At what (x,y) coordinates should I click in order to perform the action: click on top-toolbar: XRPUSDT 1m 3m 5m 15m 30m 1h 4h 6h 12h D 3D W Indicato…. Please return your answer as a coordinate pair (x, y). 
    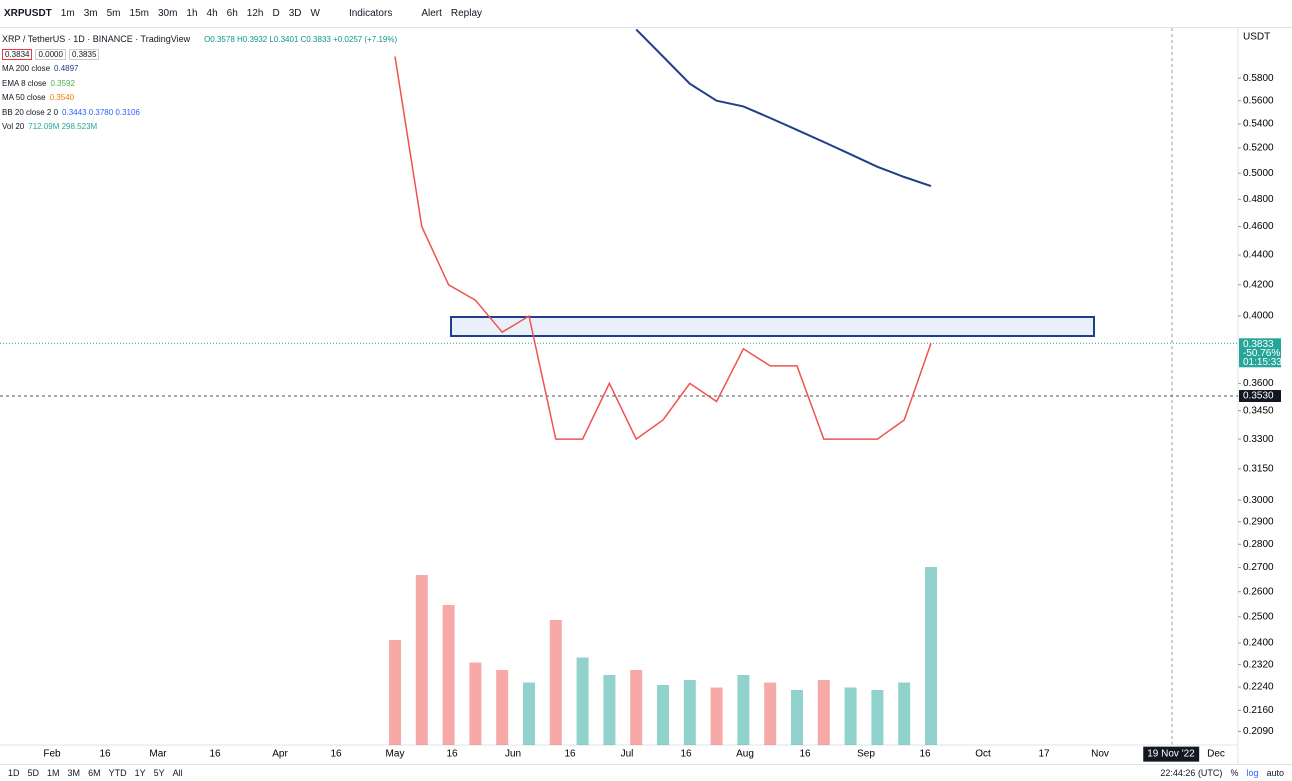
    Looking at the image, I should click on (646, 14).